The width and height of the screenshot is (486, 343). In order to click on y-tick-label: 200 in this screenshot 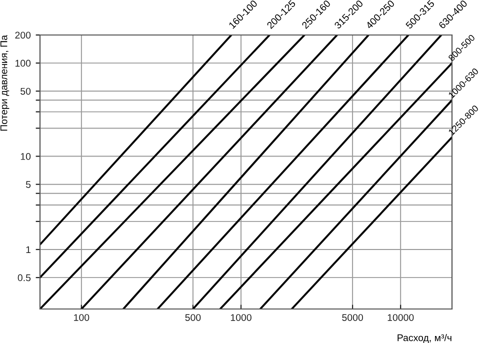, I will do `click(23, 35)`.